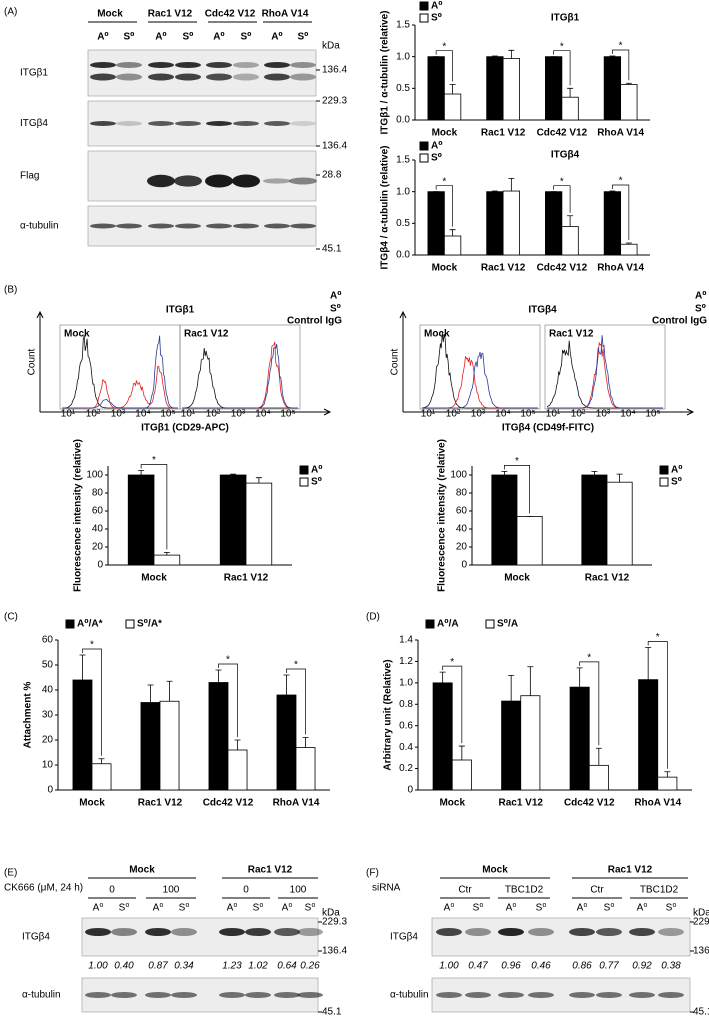  I want to click on quantification: 0.64, so click(287, 966).